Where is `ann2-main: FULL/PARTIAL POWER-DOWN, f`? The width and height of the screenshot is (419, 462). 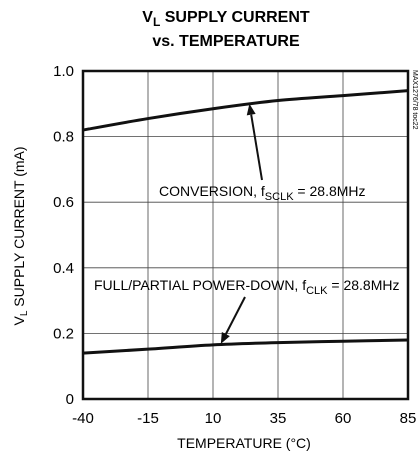 ann2-main: FULL/PARTIAL POWER-DOWN, f is located at coordinates (200, 285).